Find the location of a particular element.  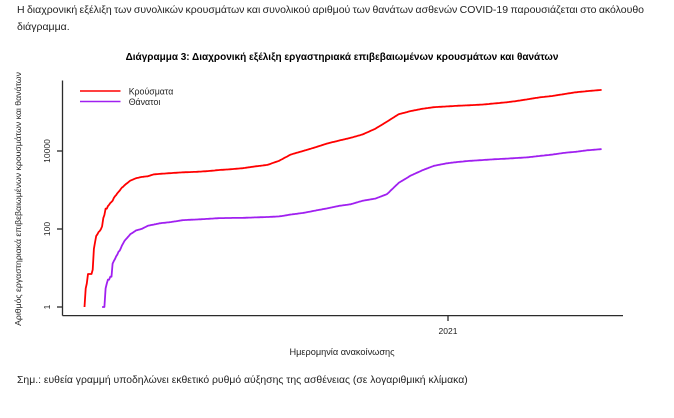

svg-text: Θάνατοι is located at coordinates (145, 102).